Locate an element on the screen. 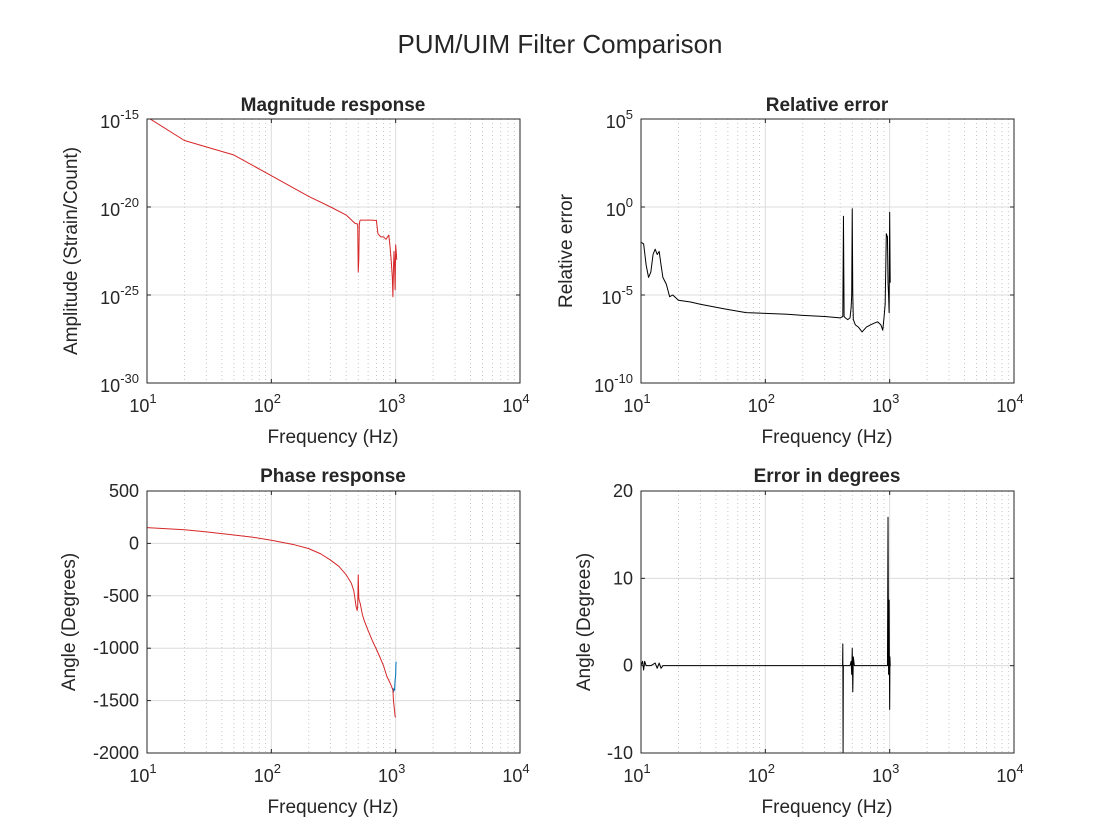 The width and height of the screenshot is (1120, 840). y-tick-label: 20 is located at coordinates (623, 491).